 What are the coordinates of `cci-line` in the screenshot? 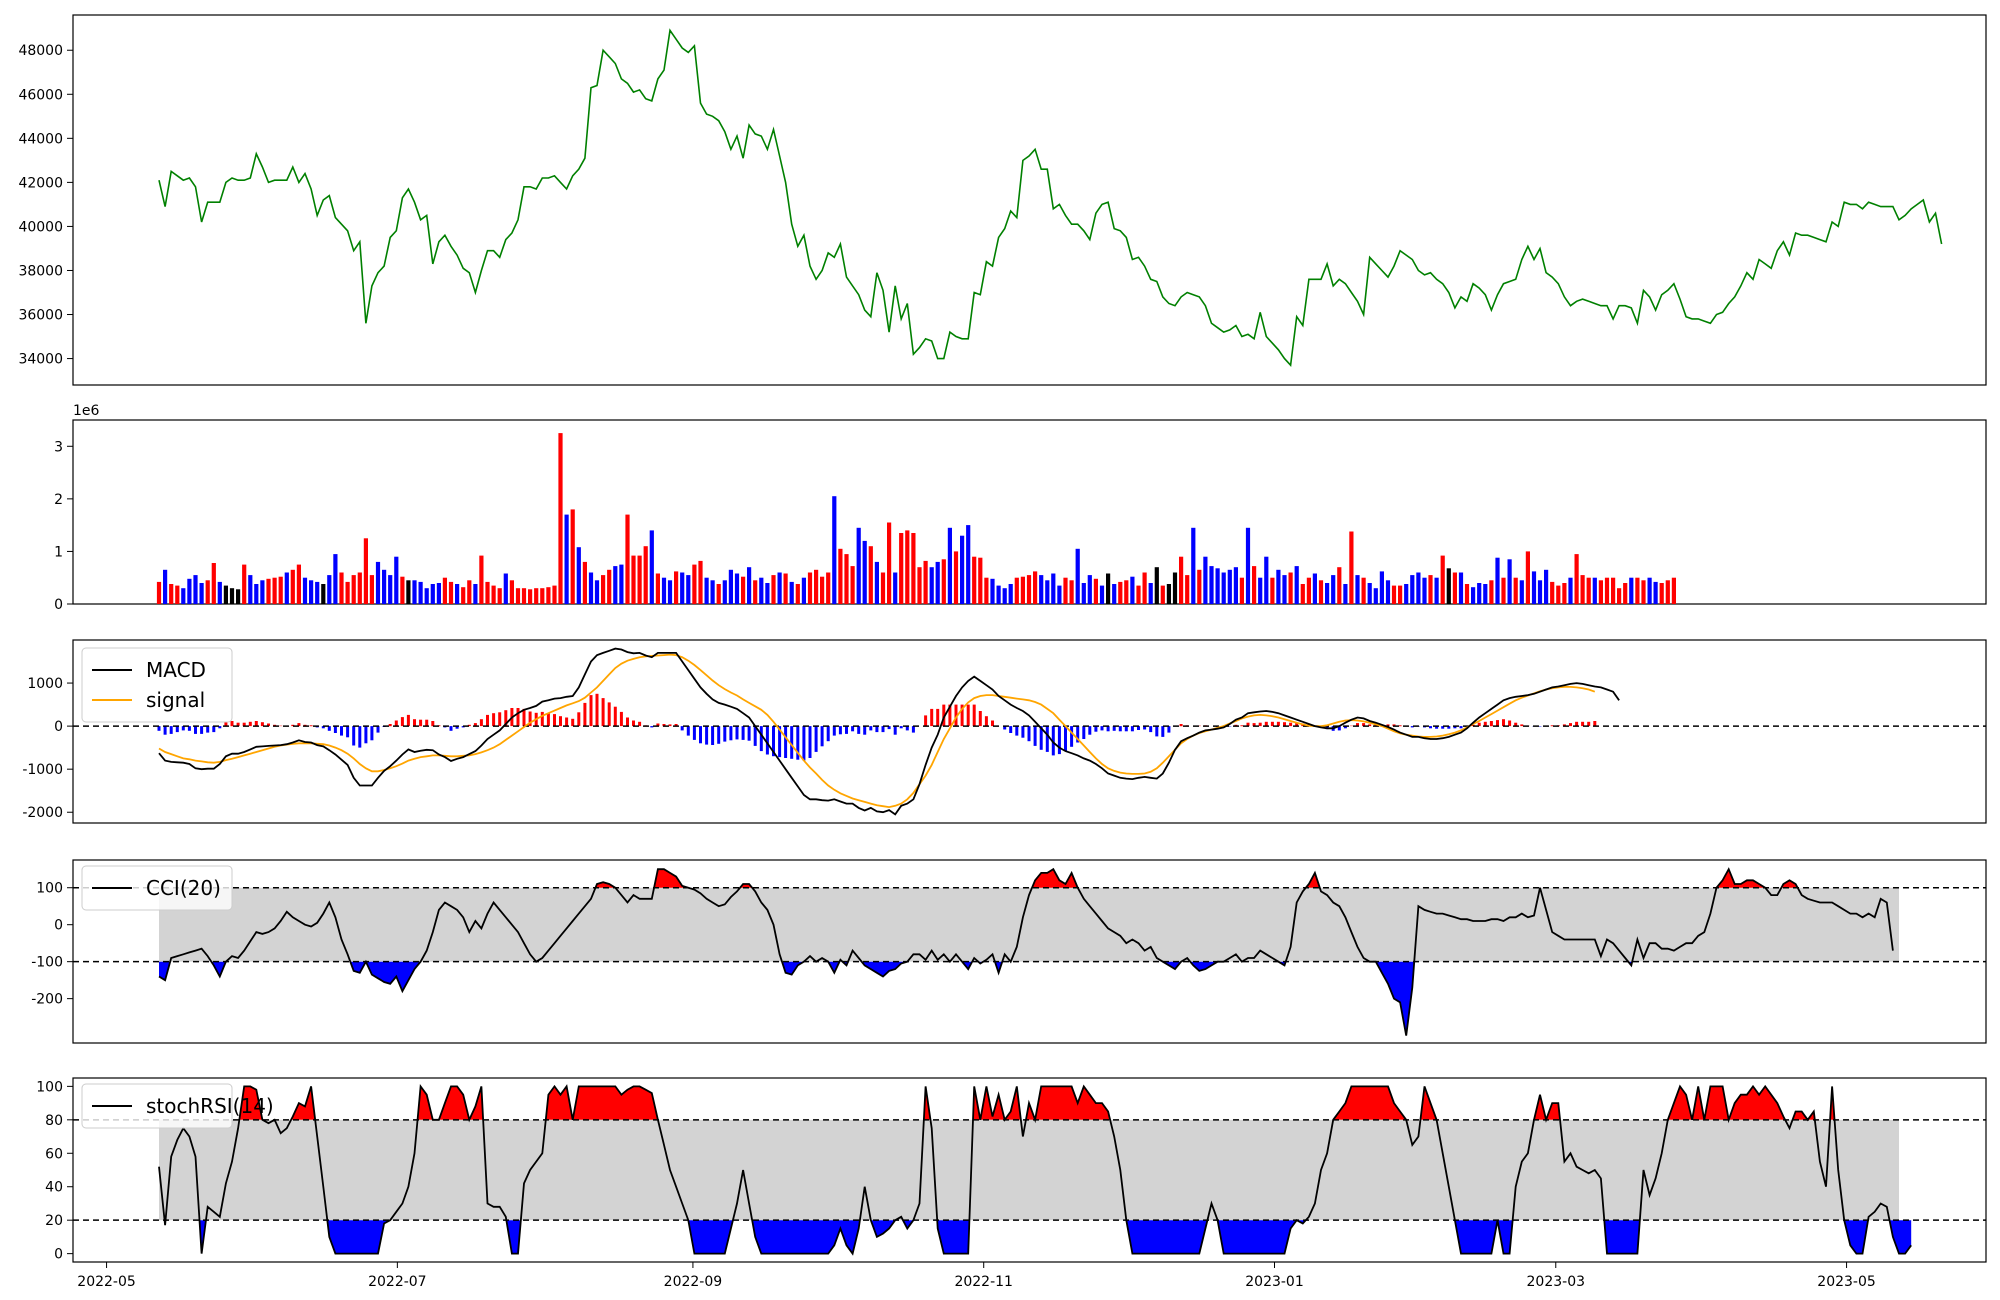 It's located at (1026, 951).